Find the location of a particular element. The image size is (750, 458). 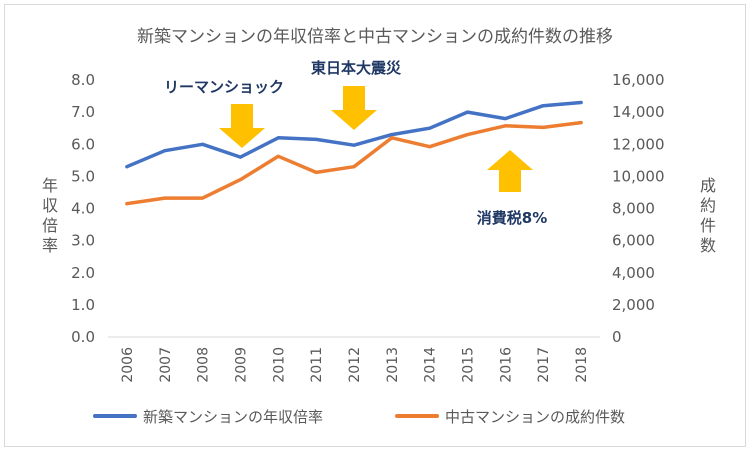

y-right-axis-title: 成約件数 is located at coordinates (708, 215).